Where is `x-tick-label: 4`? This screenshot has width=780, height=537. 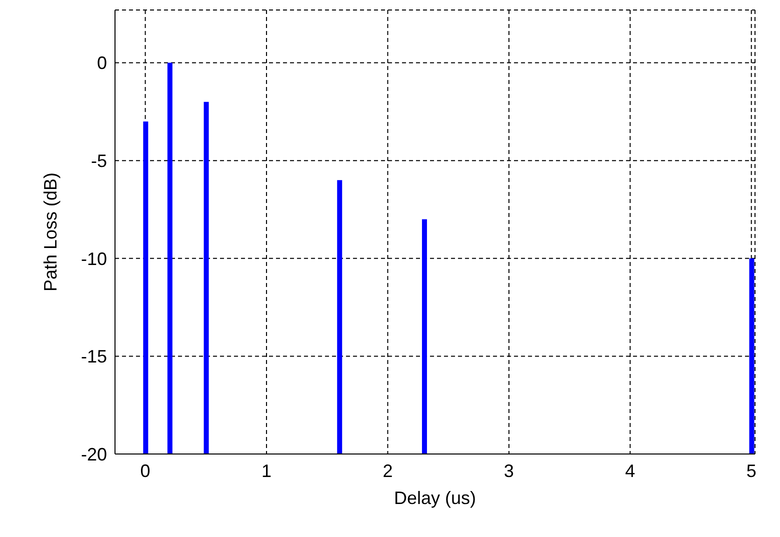
x-tick-label: 4 is located at coordinates (630, 470).